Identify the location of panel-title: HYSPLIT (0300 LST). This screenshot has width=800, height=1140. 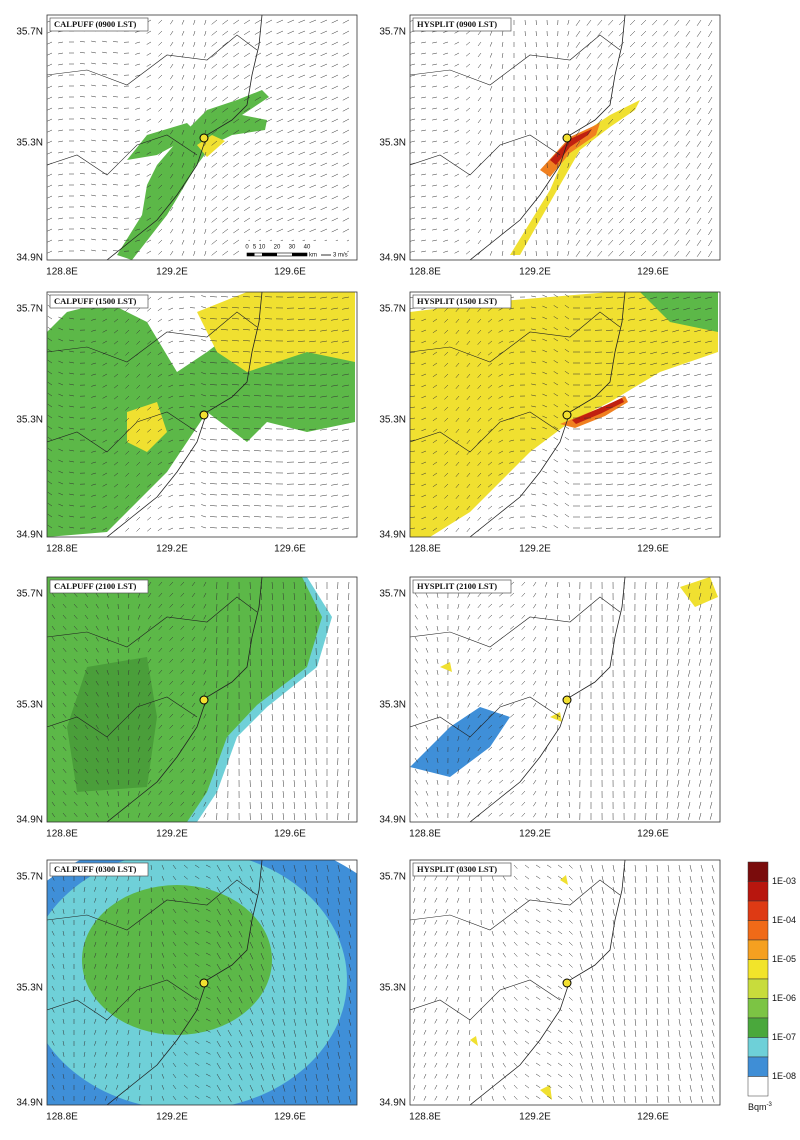
(457, 869).